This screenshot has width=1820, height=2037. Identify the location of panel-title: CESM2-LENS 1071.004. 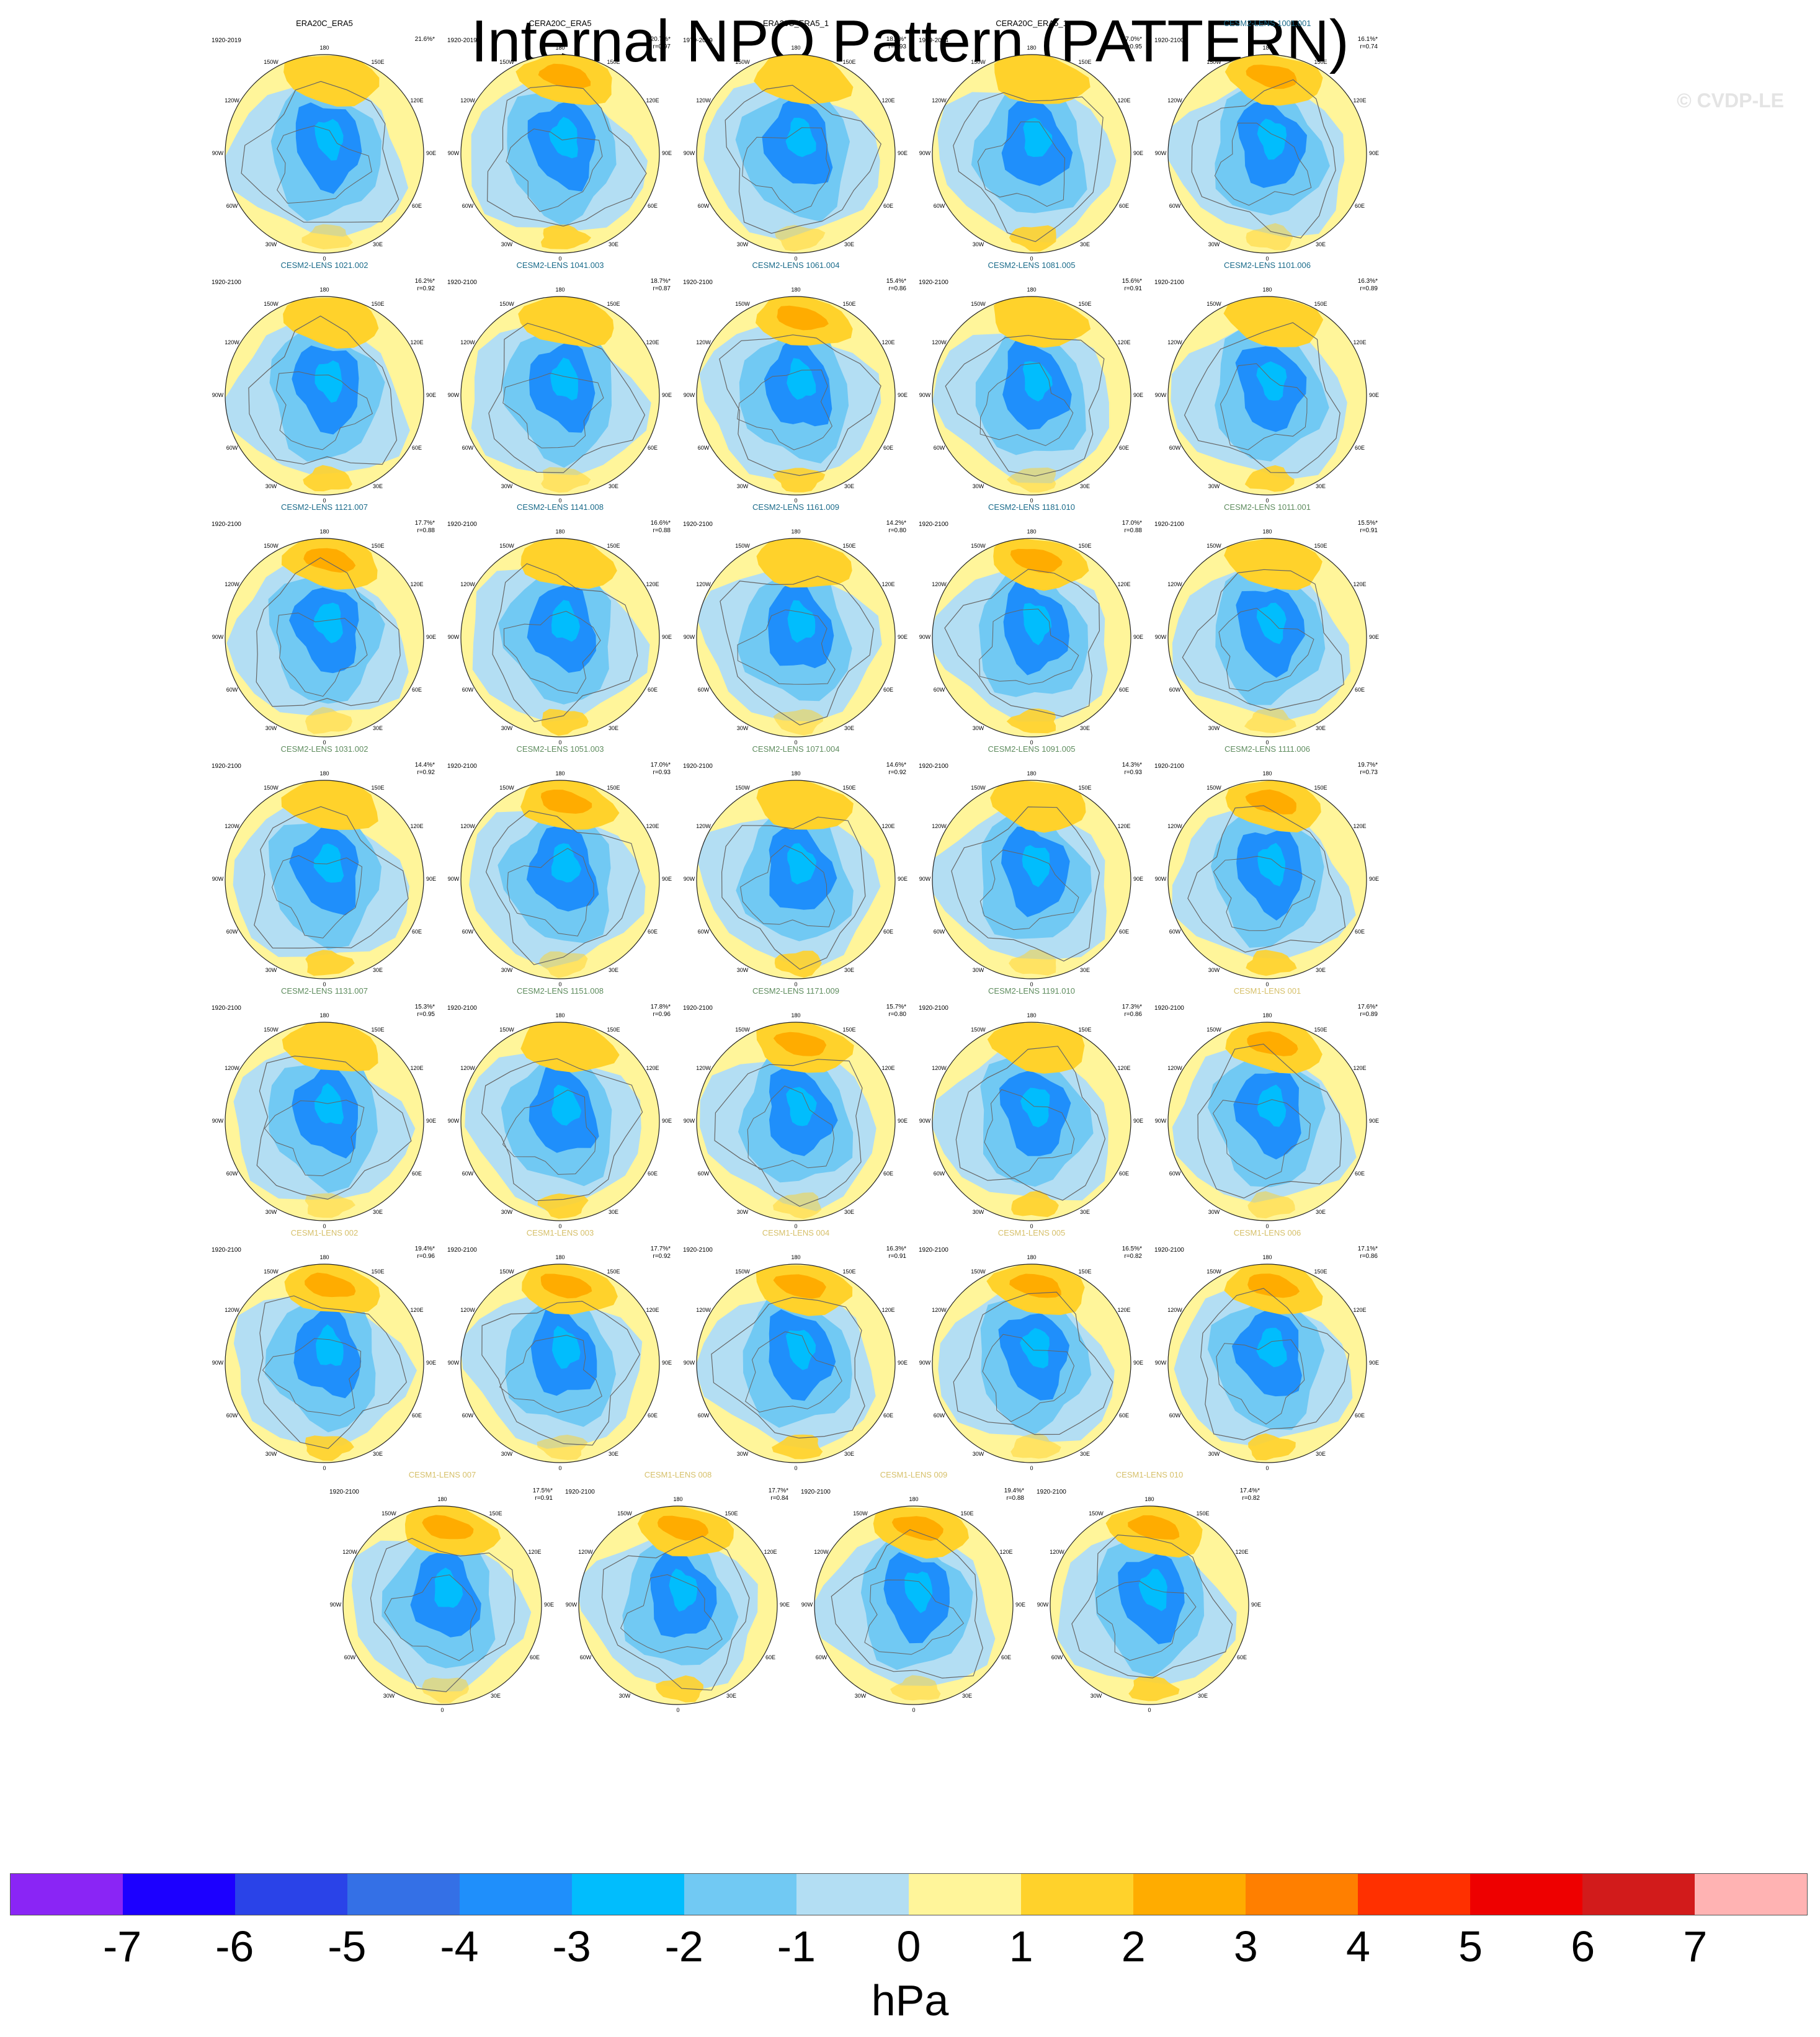
(796, 749).